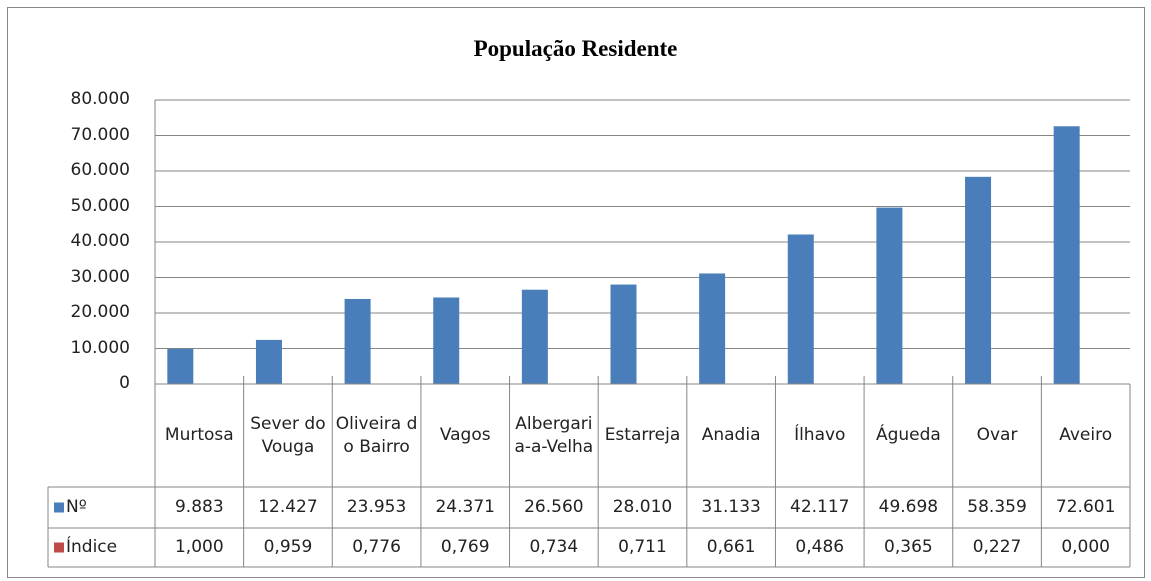 The image size is (1151, 581). Describe the element at coordinates (908, 547) in the screenshot. I see `table-value: 0,365` at that location.